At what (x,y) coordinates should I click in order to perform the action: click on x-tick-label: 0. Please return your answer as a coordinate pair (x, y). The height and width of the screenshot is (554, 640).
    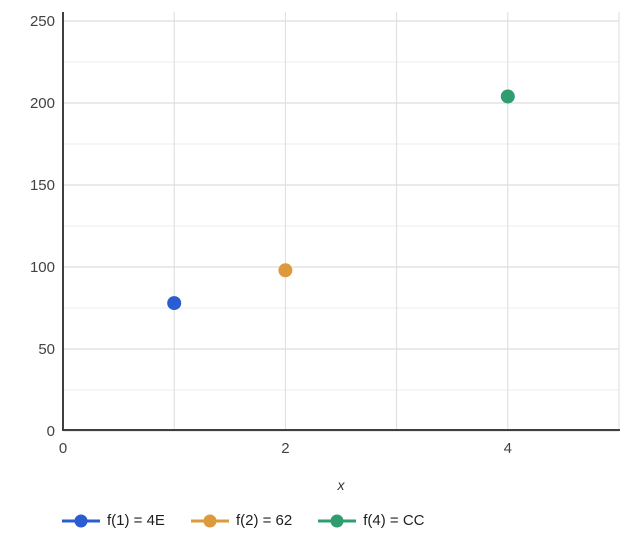
    Looking at the image, I should click on (63, 448).